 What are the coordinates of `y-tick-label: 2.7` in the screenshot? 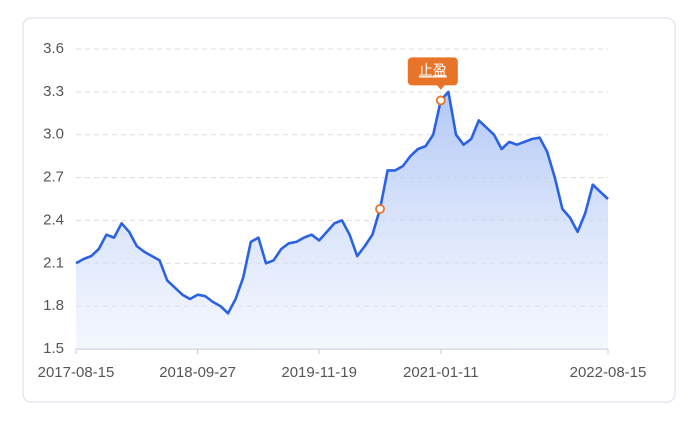 It's located at (53, 177).